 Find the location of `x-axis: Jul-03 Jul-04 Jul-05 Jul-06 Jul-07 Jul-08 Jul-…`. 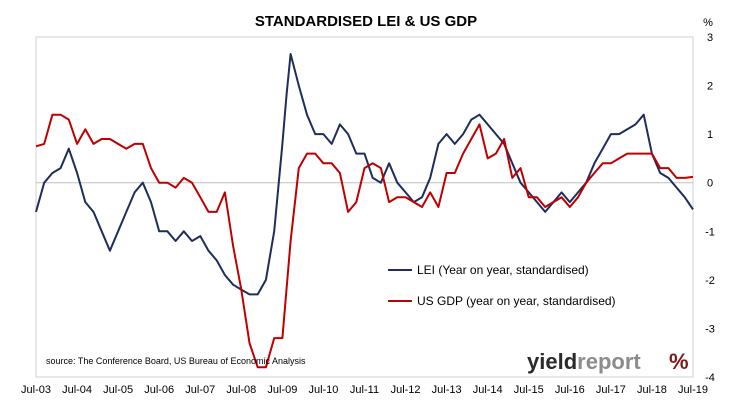

x-axis: Jul-03 Jul-04 Jul-05 Jul-06 Jul-07 Jul-08 Jul-… is located at coordinates (364, 390).